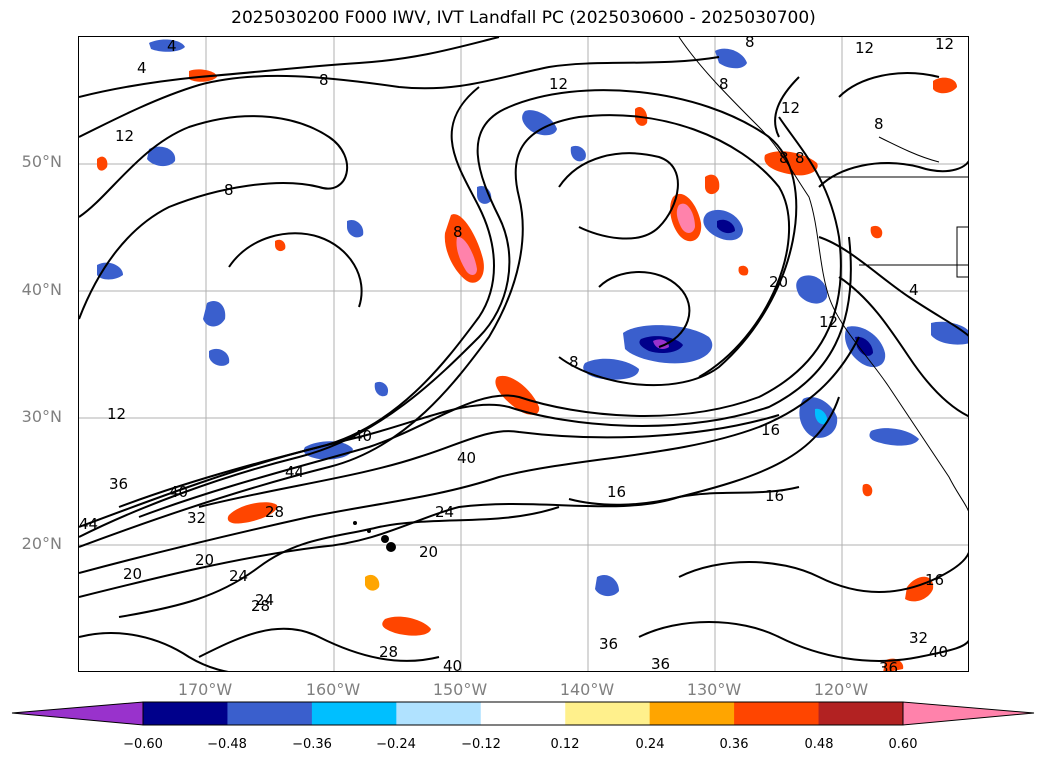  What do you see at coordinates (374, 536) in the screenshot?
I see `hawaii-islands` at bounding box center [374, 536].